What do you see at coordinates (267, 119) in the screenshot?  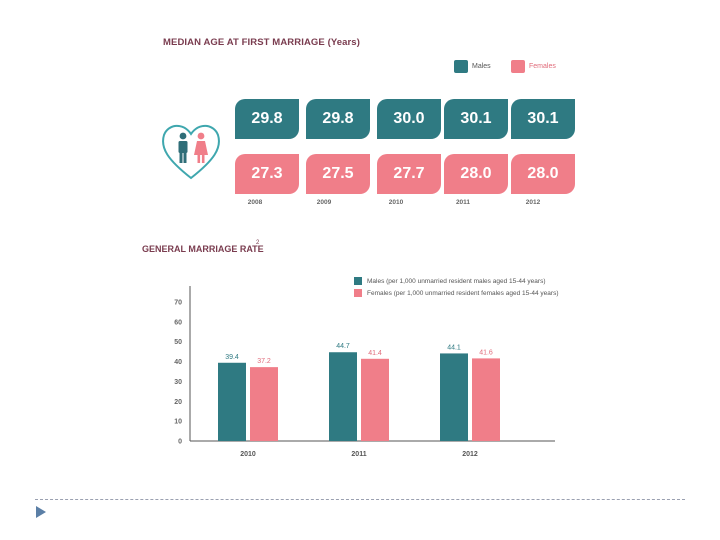 I see `male-age-2008: 29.8` at bounding box center [267, 119].